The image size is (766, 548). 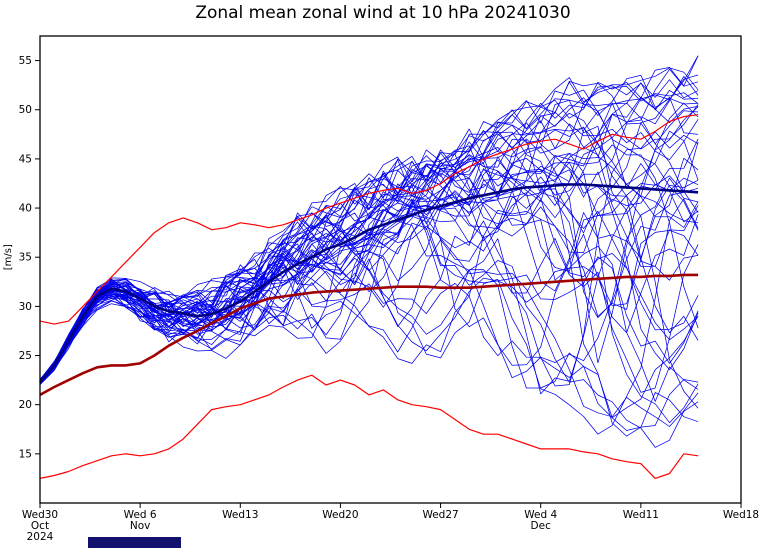 What do you see at coordinates (8, 257) in the screenshot?
I see `y-axis-label: [m/s]` at bounding box center [8, 257].